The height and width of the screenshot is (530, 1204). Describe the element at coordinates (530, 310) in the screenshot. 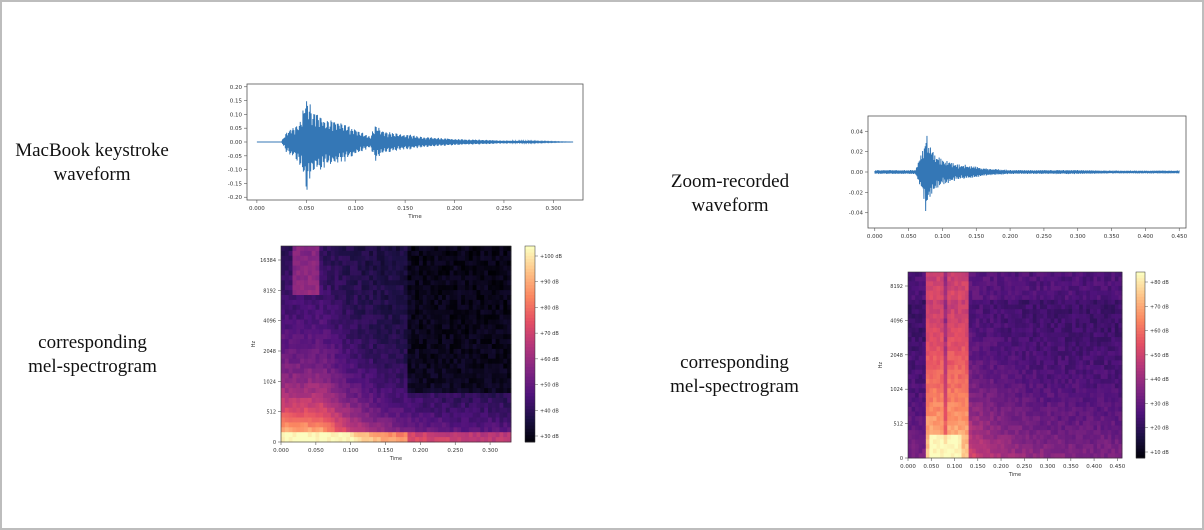

I see `colorbar-segment` at that location.